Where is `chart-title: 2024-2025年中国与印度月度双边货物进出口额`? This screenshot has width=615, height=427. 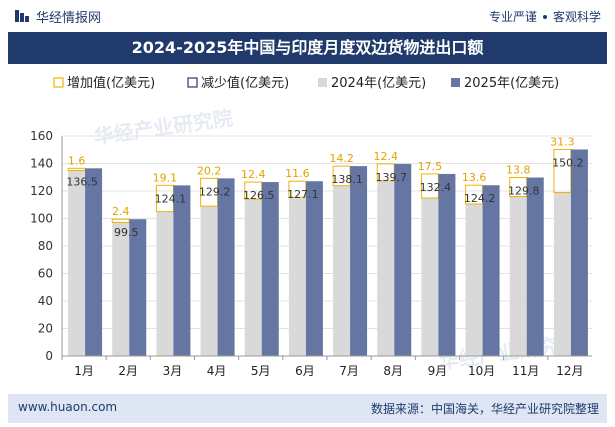
chart-title: 2024-2025年中国与印度月度双边货物进出口额 is located at coordinates (307, 47).